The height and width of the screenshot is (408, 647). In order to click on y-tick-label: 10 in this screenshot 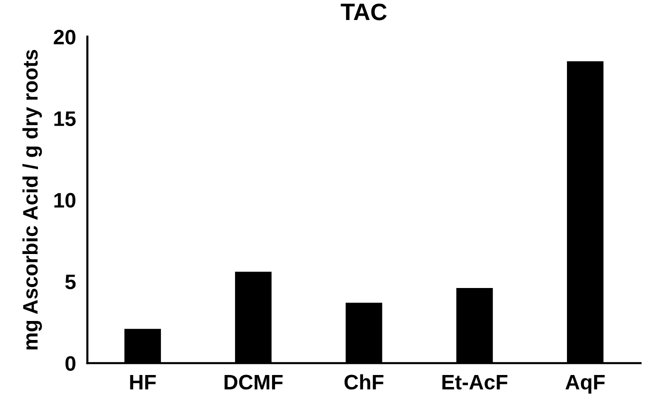, I will do `click(65, 200)`.